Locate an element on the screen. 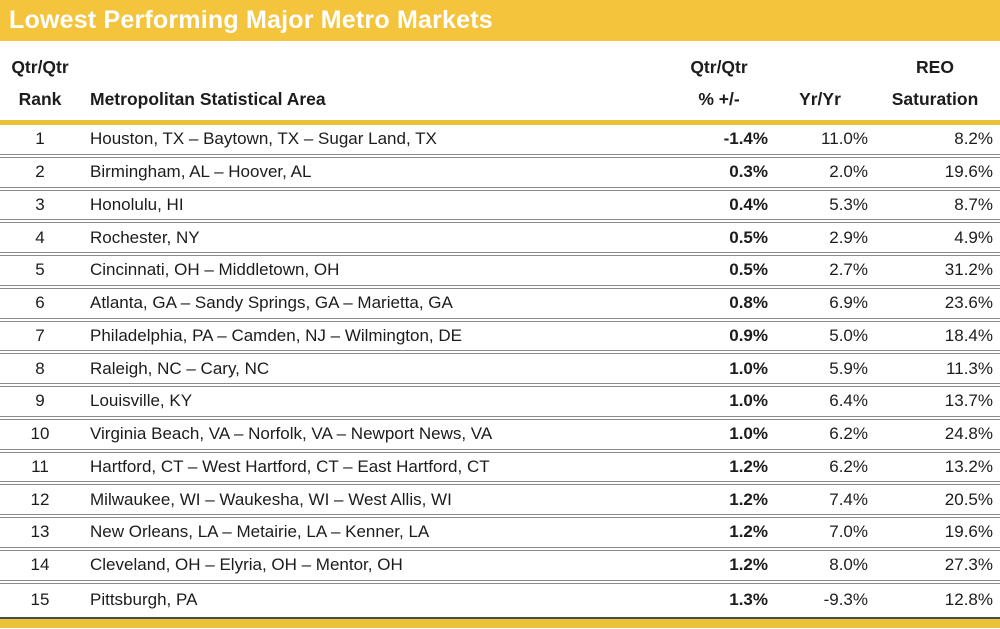 The width and height of the screenshot is (1000, 629). yoy-change-cell: 2.9% is located at coordinates (848, 237).